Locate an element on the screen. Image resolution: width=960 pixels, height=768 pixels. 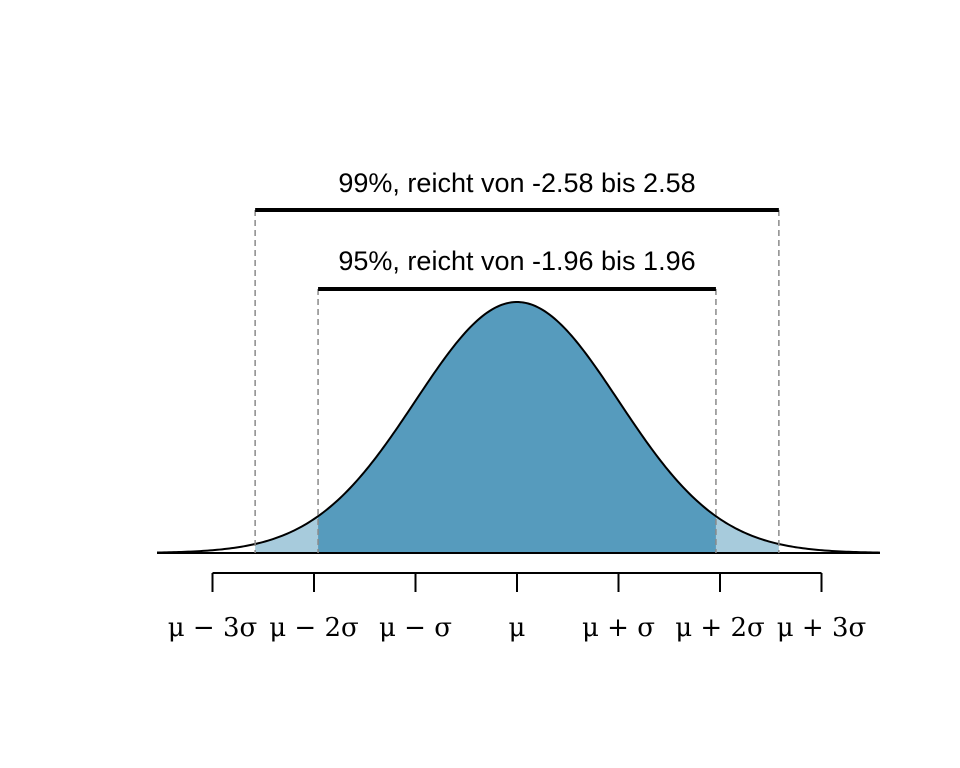
interval-95-label: 95%, reicht von -1.96 bis 1.96 is located at coordinates (516, 261).